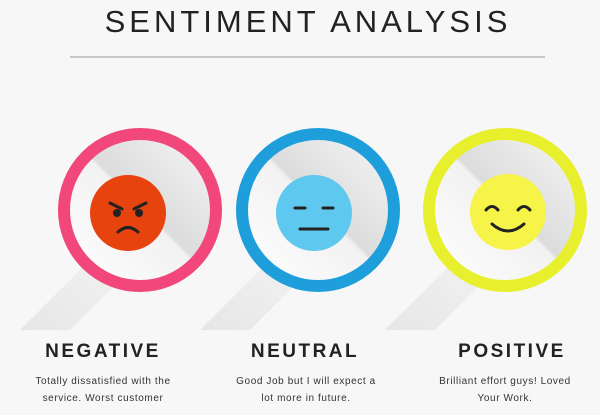  Describe the element at coordinates (305, 398) in the screenshot. I see `card-text: lot more in future.` at that location.